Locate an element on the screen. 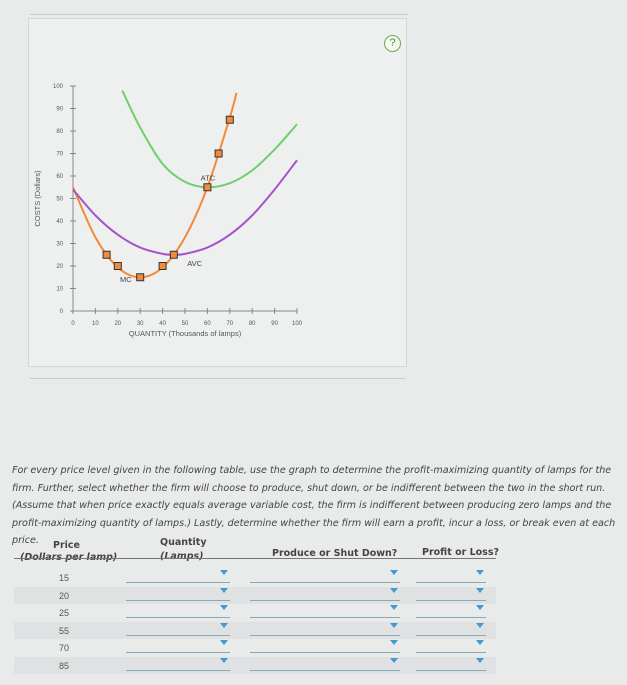 This screenshot has height=685, width=627. y-tick-label: 100 is located at coordinates (58, 87).